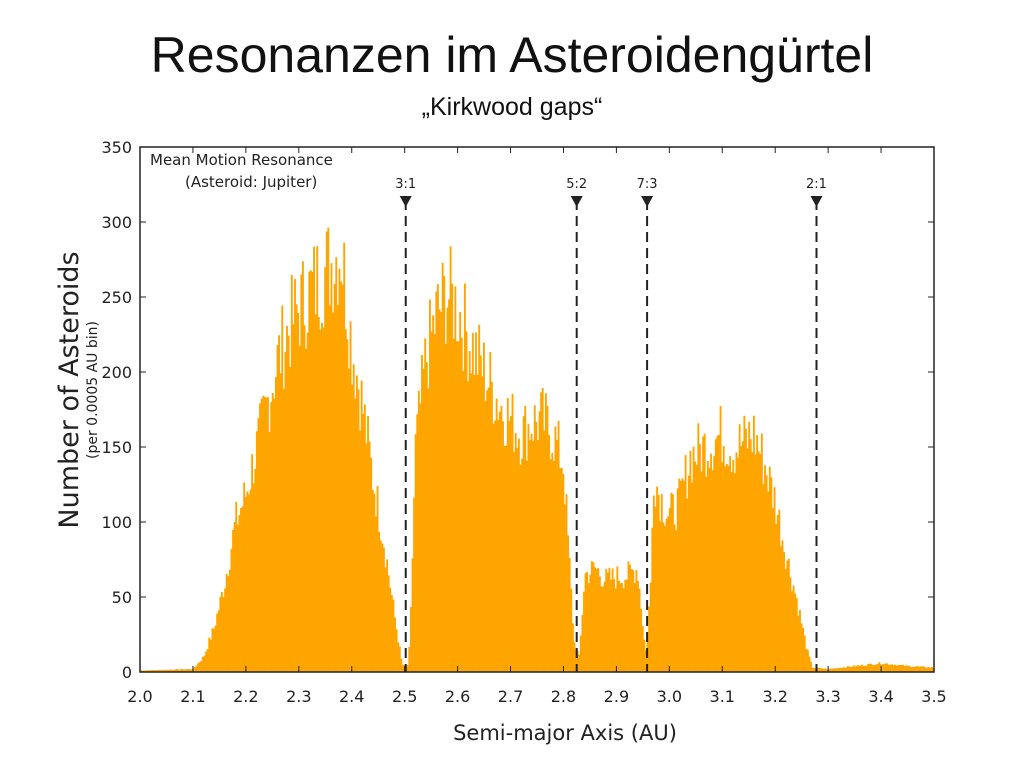 This screenshot has width=1024, height=768. What do you see at coordinates (192, 696) in the screenshot?
I see `x-tick-label: 2.1` at bounding box center [192, 696].